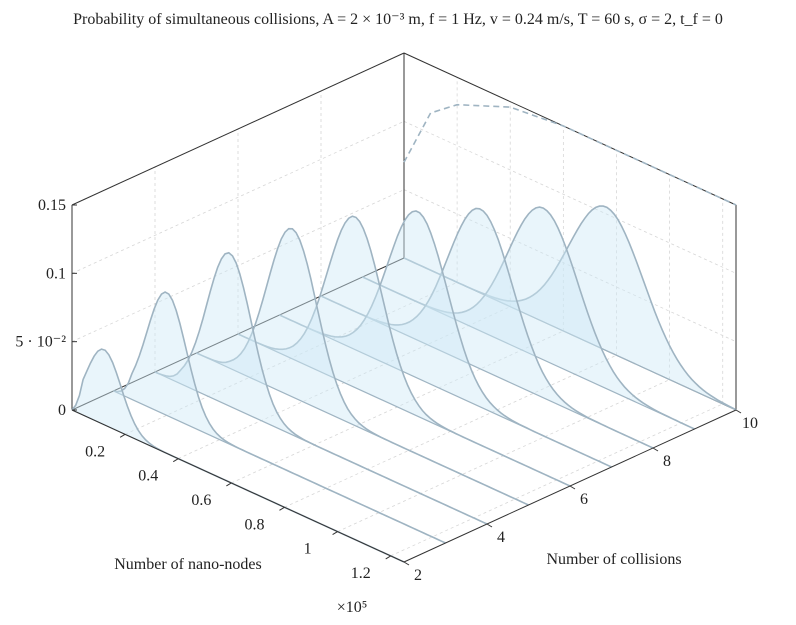 The height and width of the screenshot is (625, 796). What do you see at coordinates (254, 524) in the screenshot?
I see `x-tick-label-3: 0.8` at bounding box center [254, 524].